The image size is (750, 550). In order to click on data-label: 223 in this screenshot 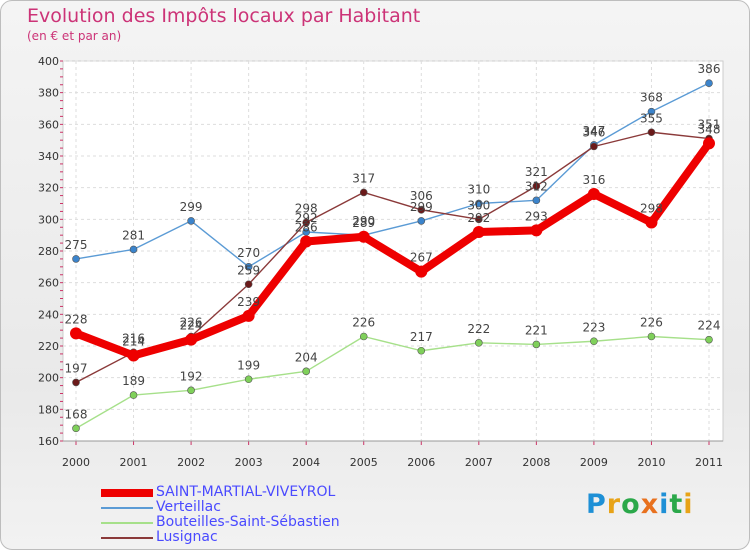, I will do `click(593, 327)`.